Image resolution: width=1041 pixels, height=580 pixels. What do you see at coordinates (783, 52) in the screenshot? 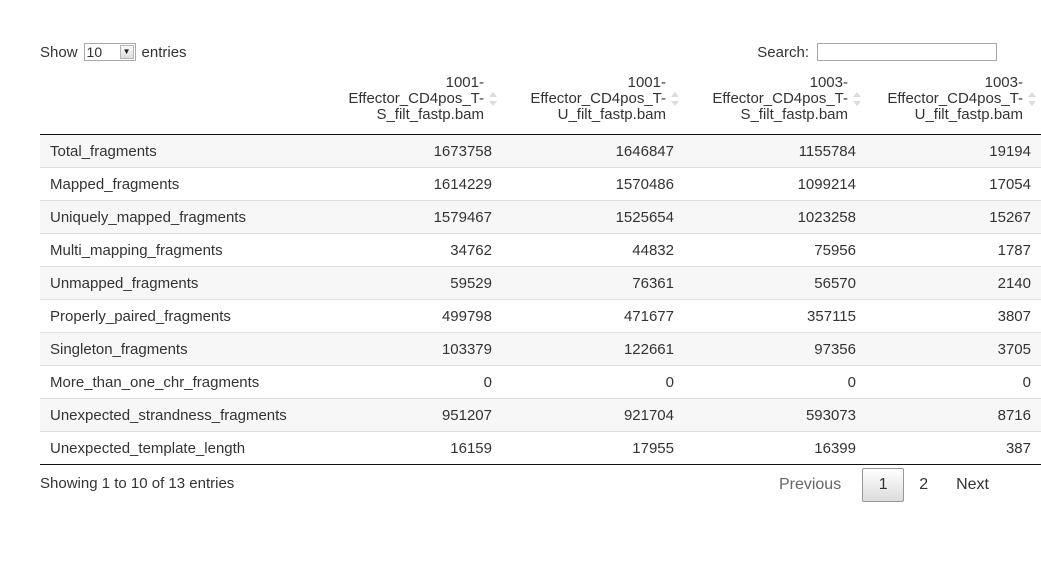
I see `search-label: Search:` at bounding box center [783, 52].